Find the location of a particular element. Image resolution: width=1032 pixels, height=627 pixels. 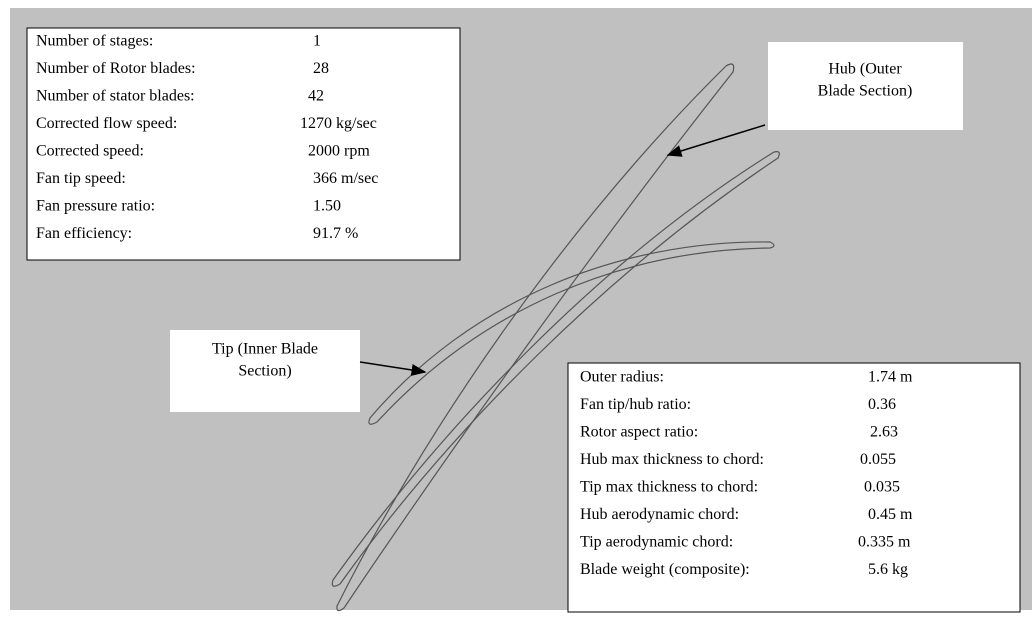

spec-value: 0.335 m is located at coordinates (884, 542).